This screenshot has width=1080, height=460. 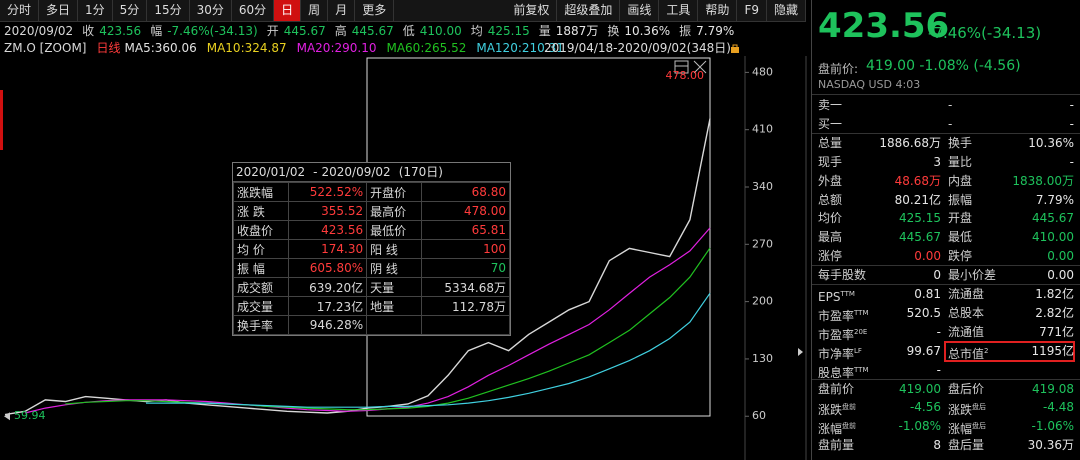 What do you see at coordinates (679, 10) in the screenshot?
I see `tool-button: 工具` at bounding box center [679, 10].